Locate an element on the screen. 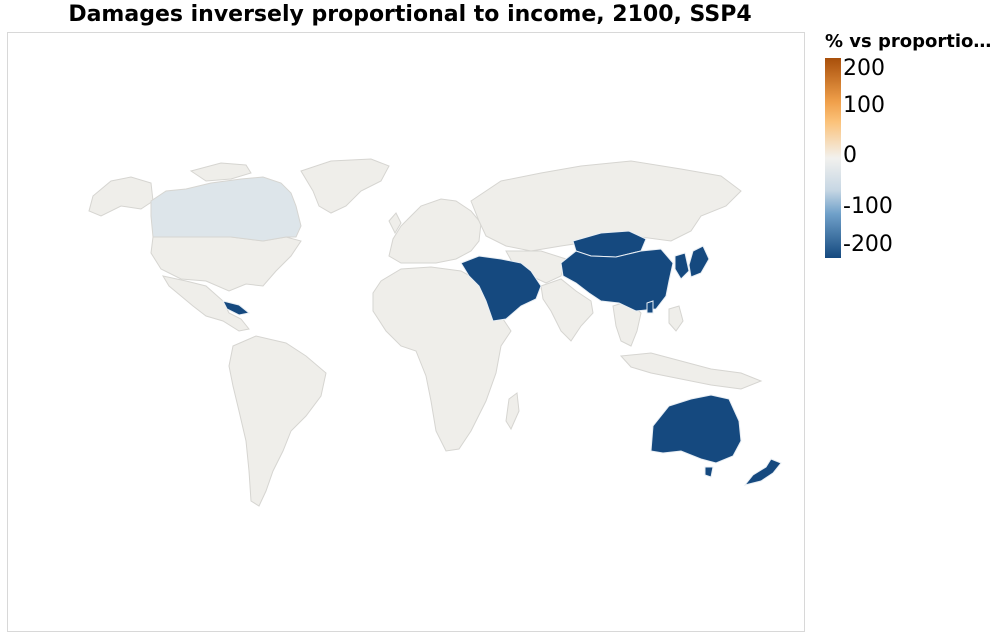 The width and height of the screenshot is (1001, 638). region-canada is located at coordinates (226, 209).